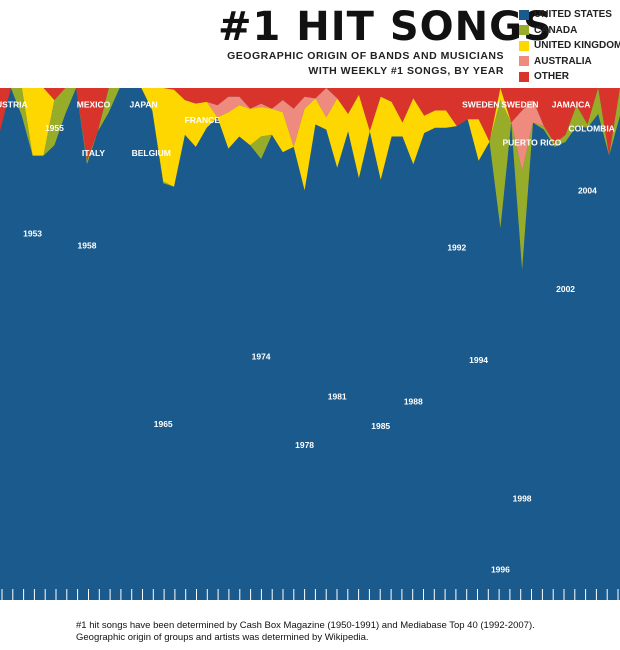  Describe the element at coordinates (556, 30) in the screenshot. I see `legend-label: CANADA` at that location.